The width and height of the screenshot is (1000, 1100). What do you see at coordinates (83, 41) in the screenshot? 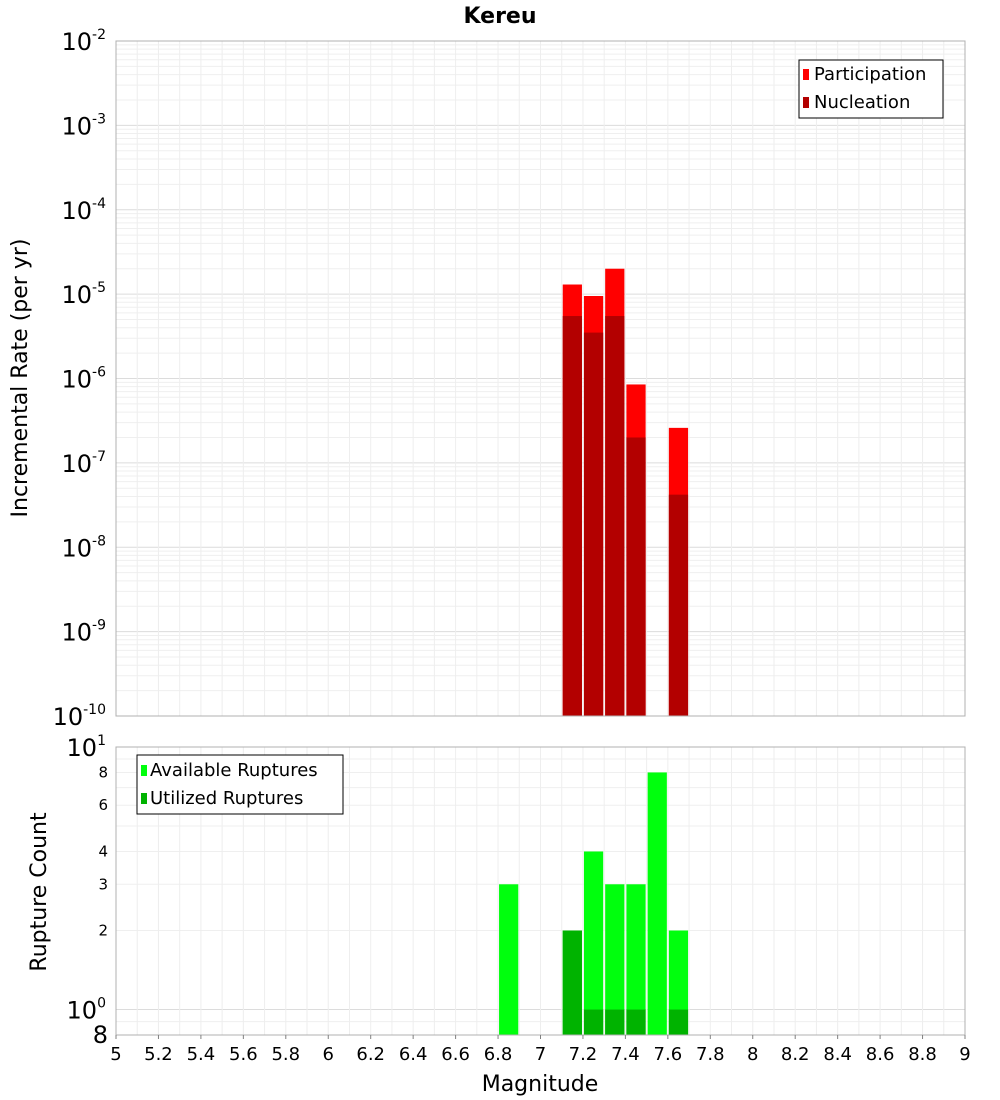
I see `top-y-tick-label: 10⁻²` at bounding box center [83, 41].